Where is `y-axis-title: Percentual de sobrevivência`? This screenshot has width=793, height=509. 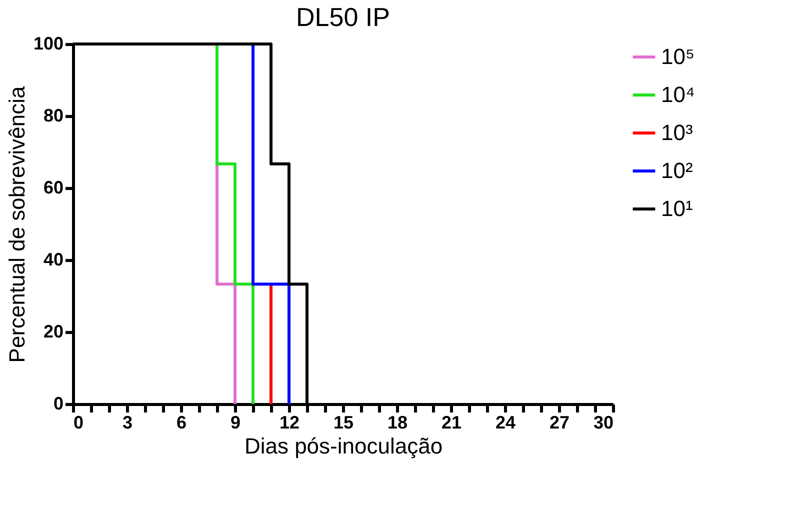 y-axis-title: Percentual de sobrevivência is located at coordinates (17, 224).